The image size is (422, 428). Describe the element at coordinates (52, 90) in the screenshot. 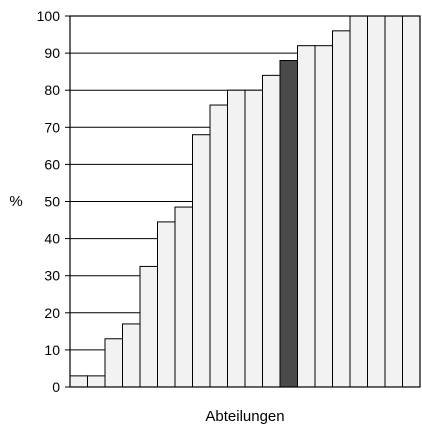

I see `y-tick-label: 80` at that location.